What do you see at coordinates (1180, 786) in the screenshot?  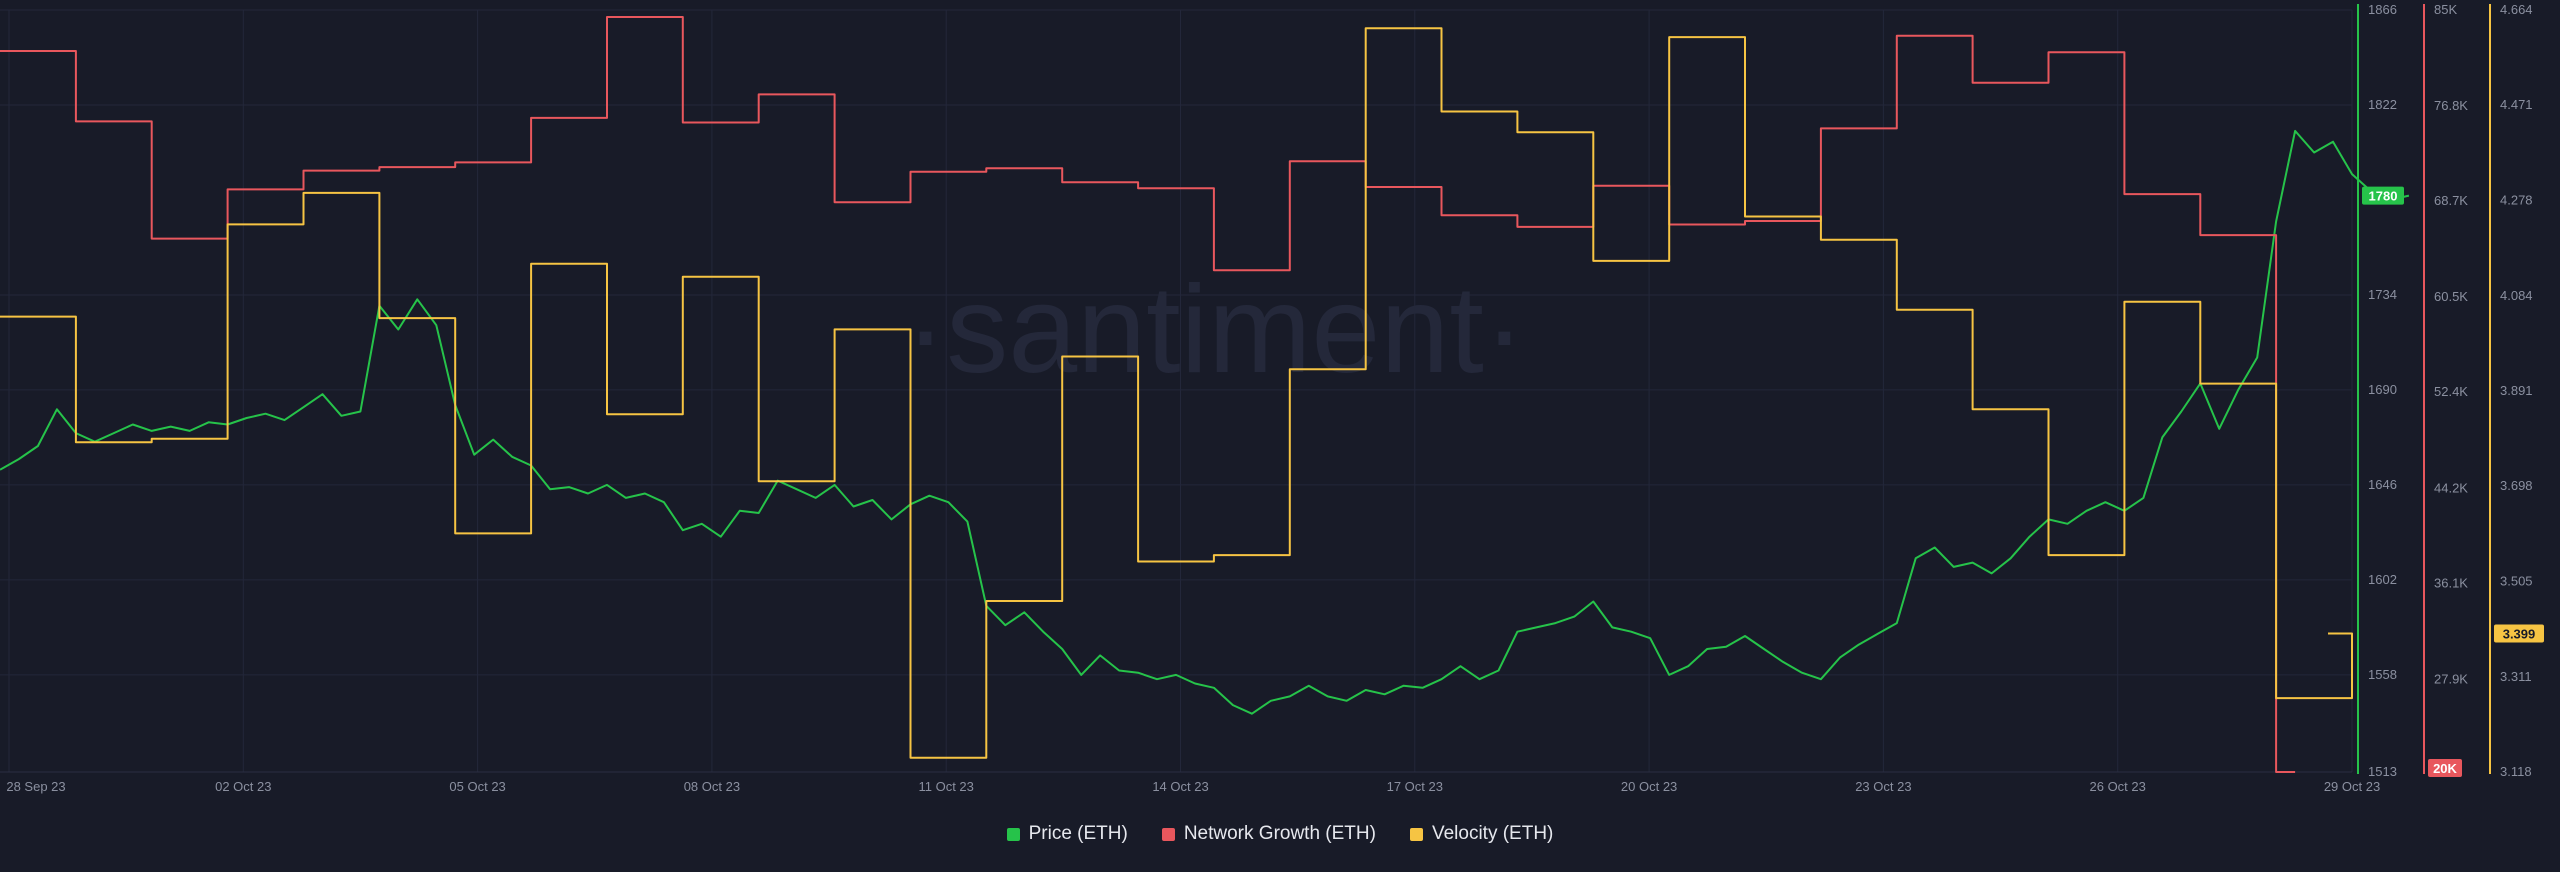 I see `x-tick-label: 14 Oct 23` at bounding box center [1180, 786].